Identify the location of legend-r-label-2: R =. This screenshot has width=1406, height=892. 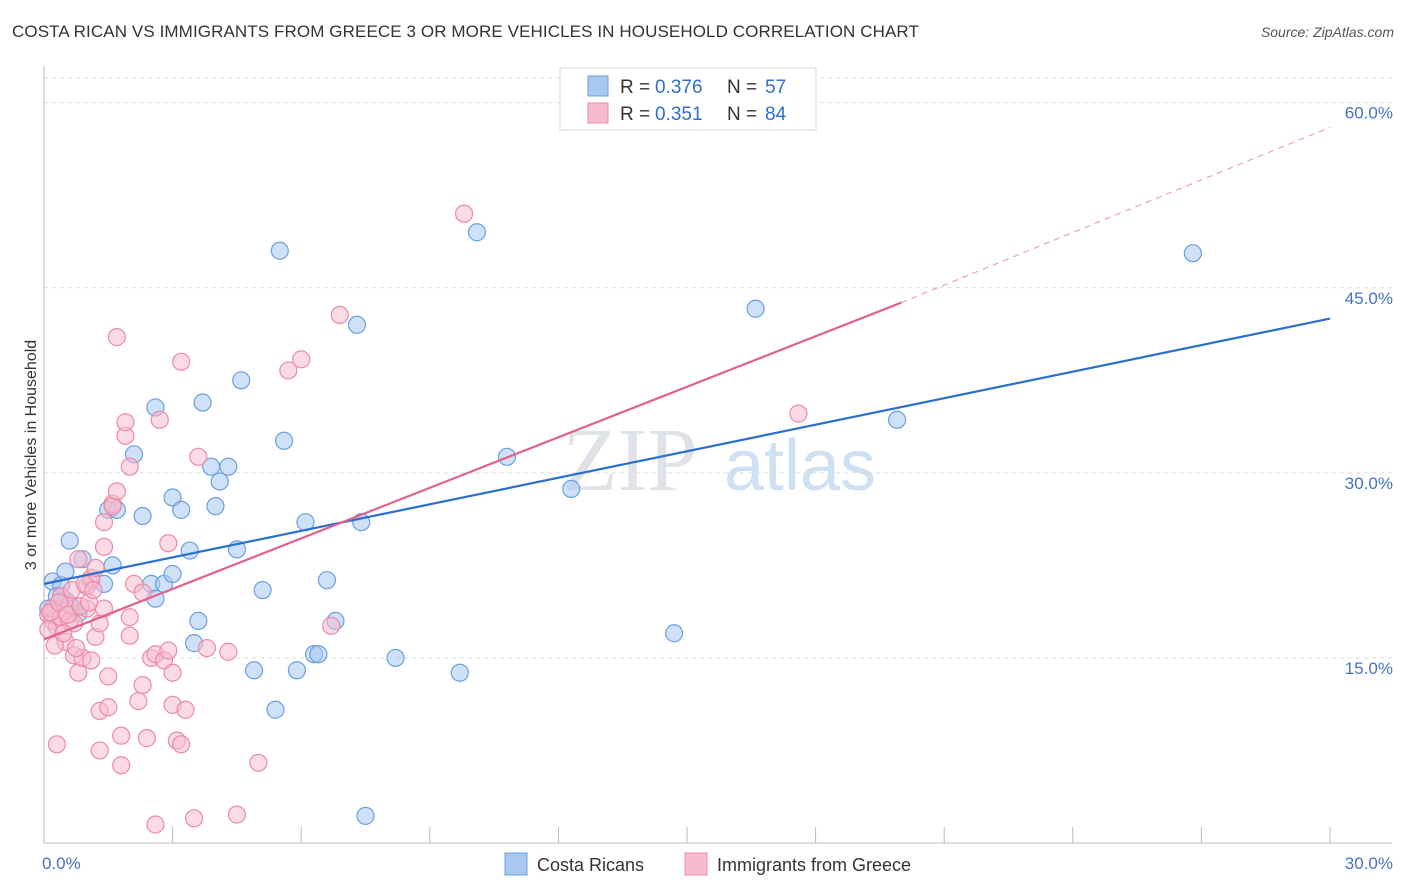
(635, 114).